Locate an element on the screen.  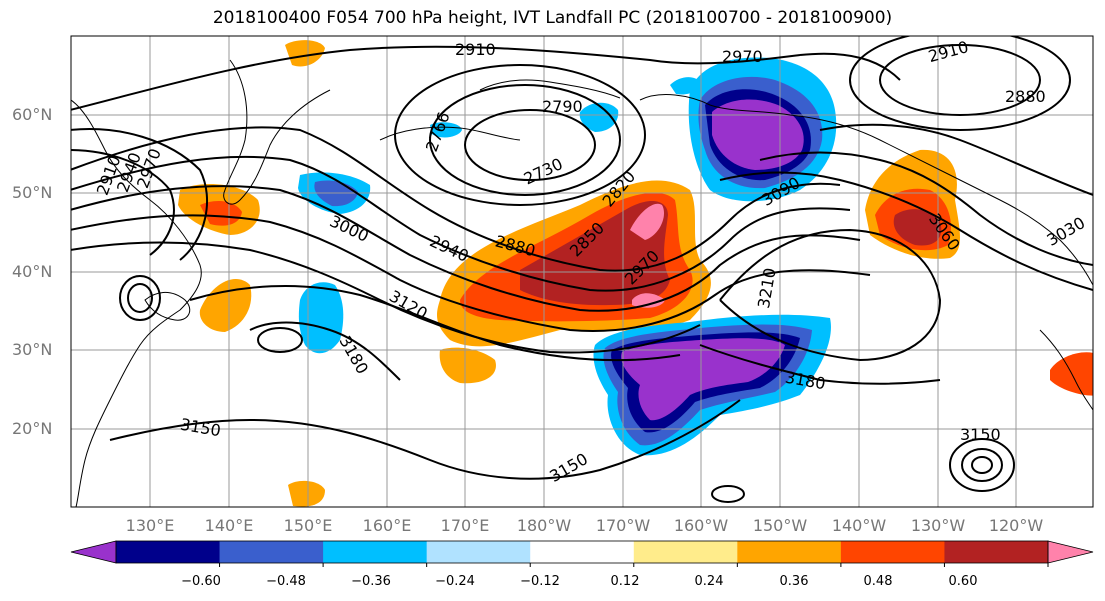
lon-label: 130°E is located at coordinates (150, 525).